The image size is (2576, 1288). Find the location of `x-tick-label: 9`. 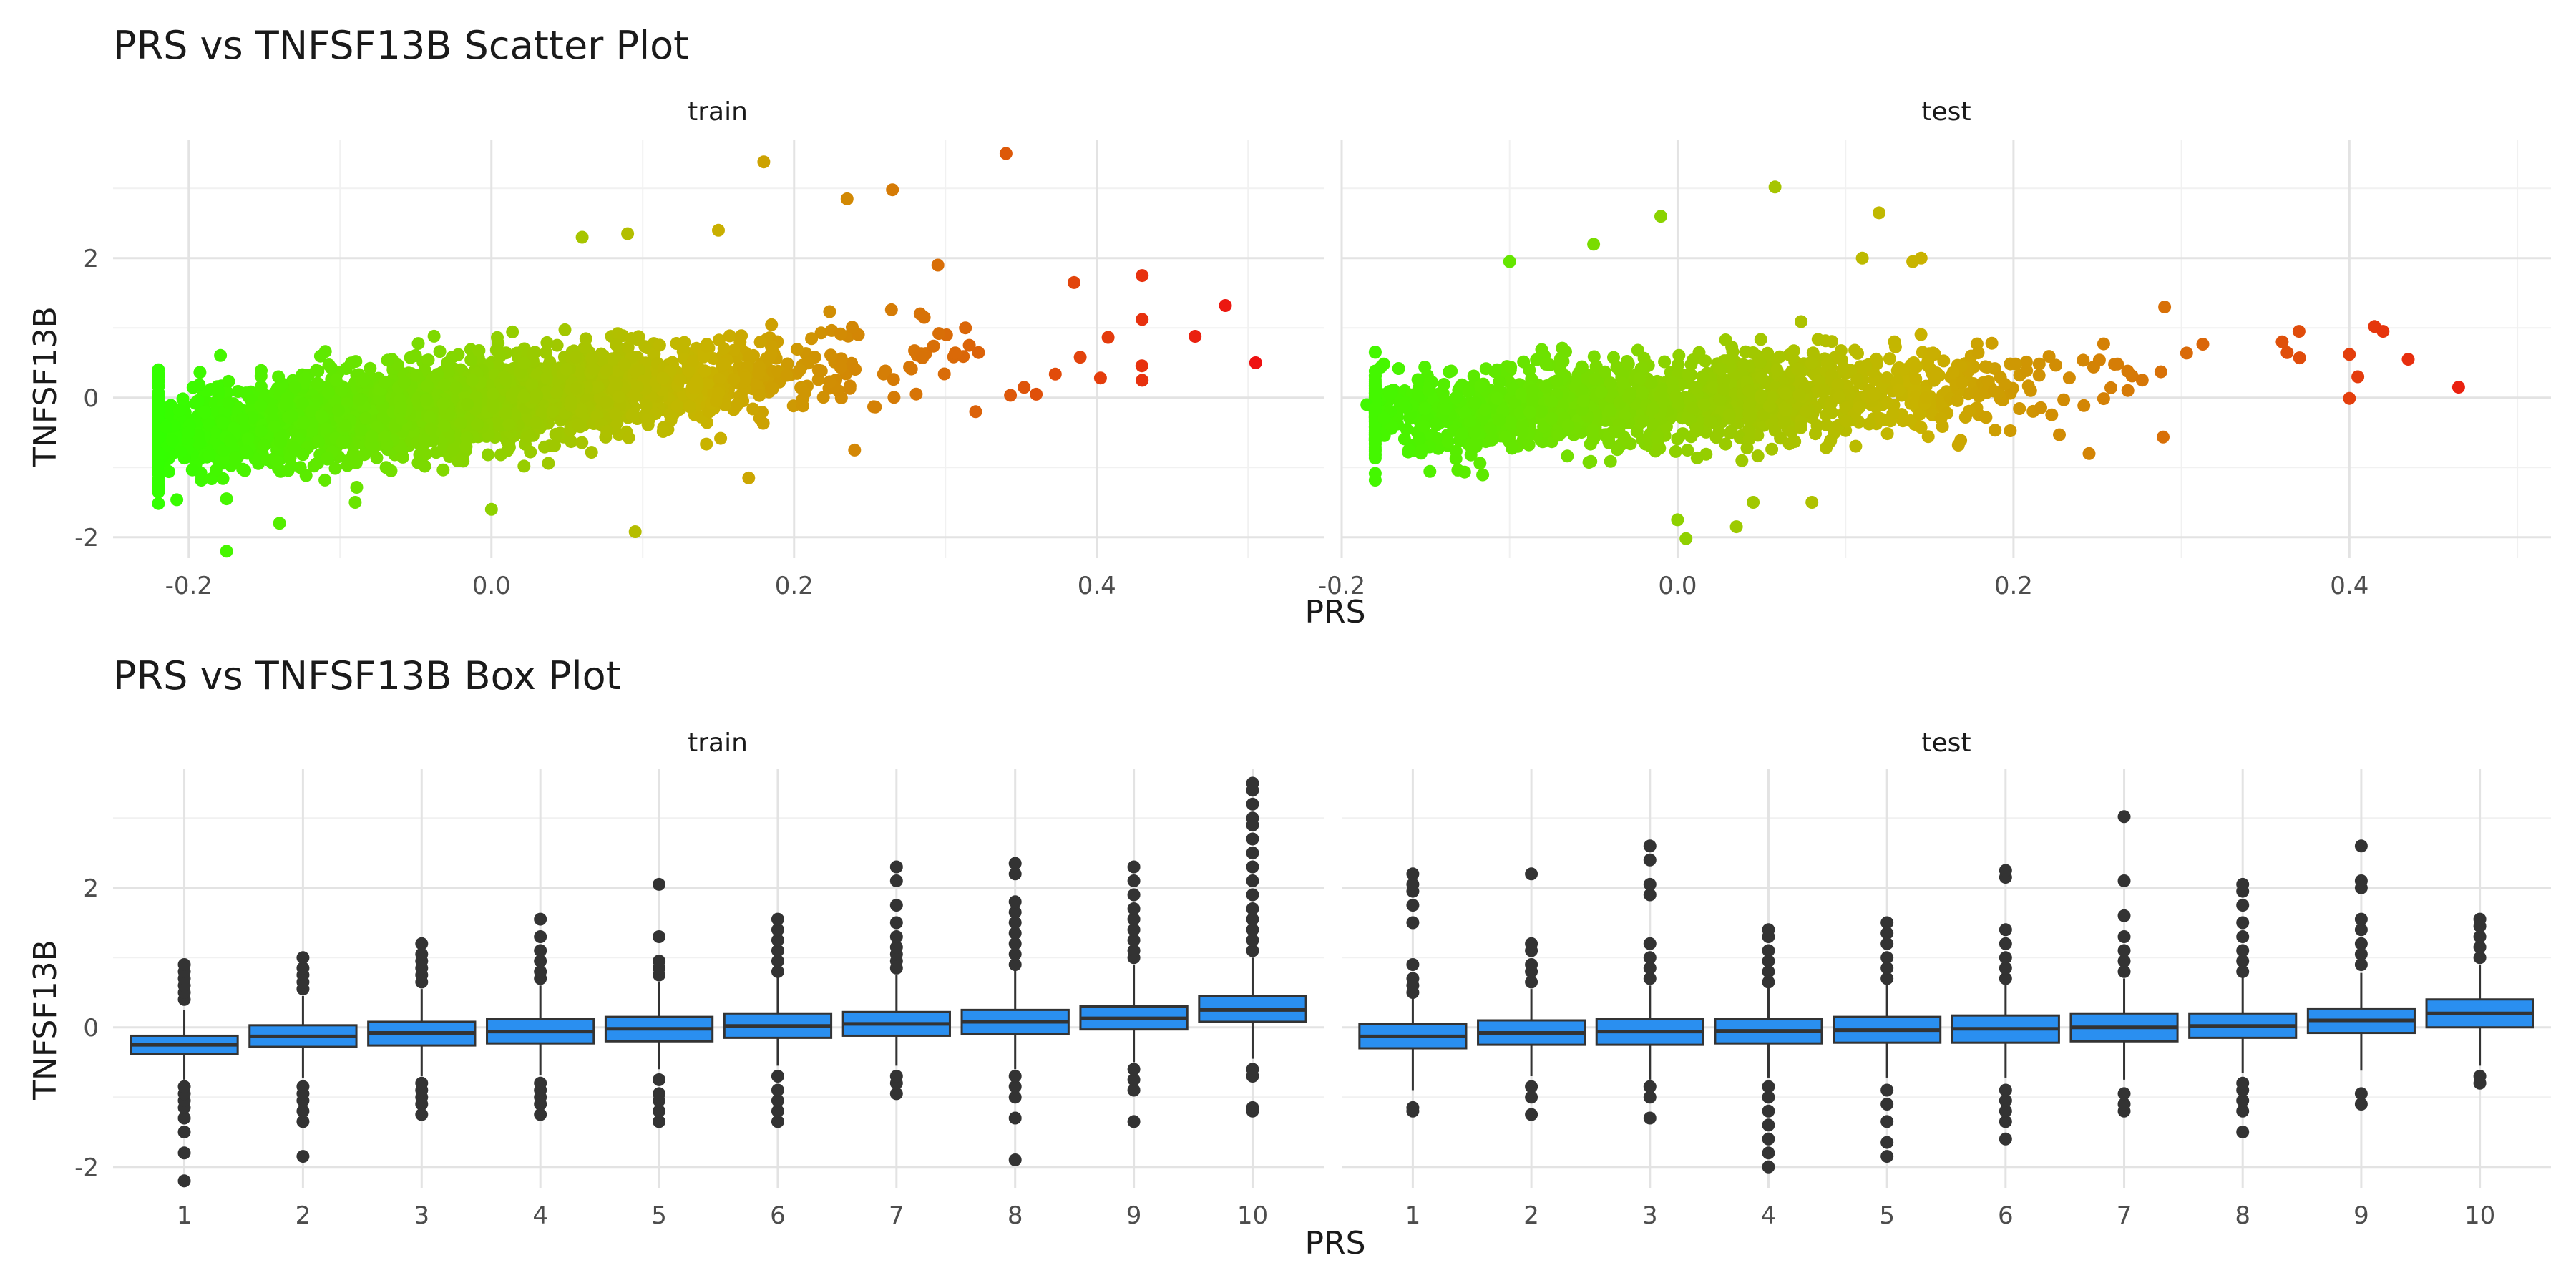

x-tick-label: 9 is located at coordinates (1134, 1215).